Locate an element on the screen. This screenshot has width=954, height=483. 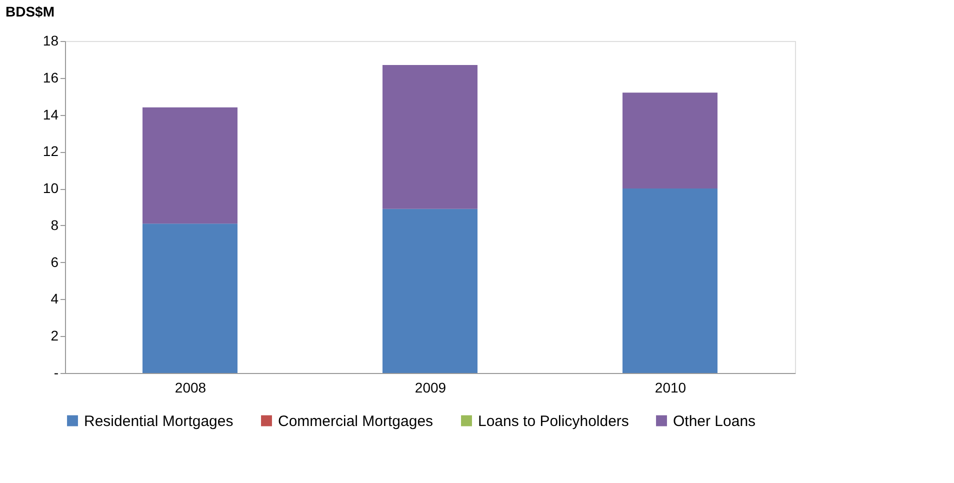
y-tick-label: 8 is located at coordinates (54, 224).